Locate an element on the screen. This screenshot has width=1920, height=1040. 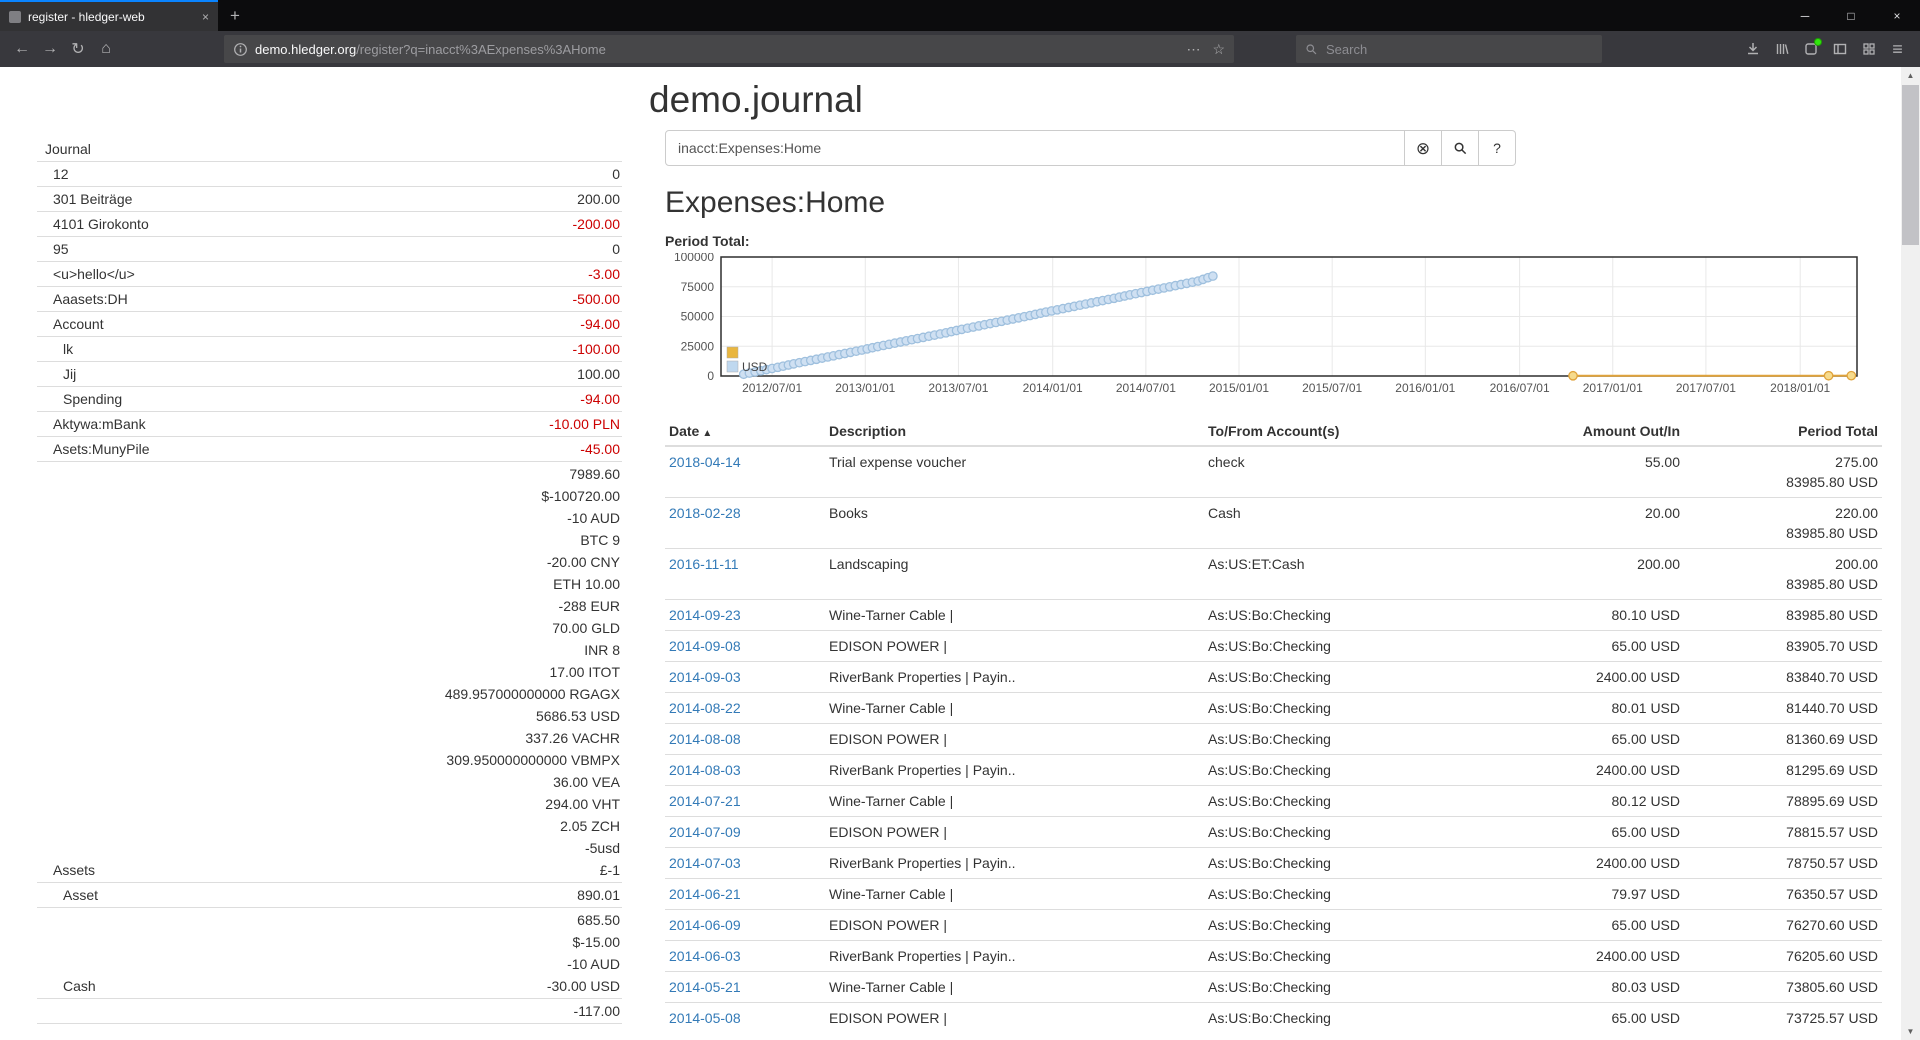
browser-tab: register - hledger-web × is located at coordinates (109, 15).